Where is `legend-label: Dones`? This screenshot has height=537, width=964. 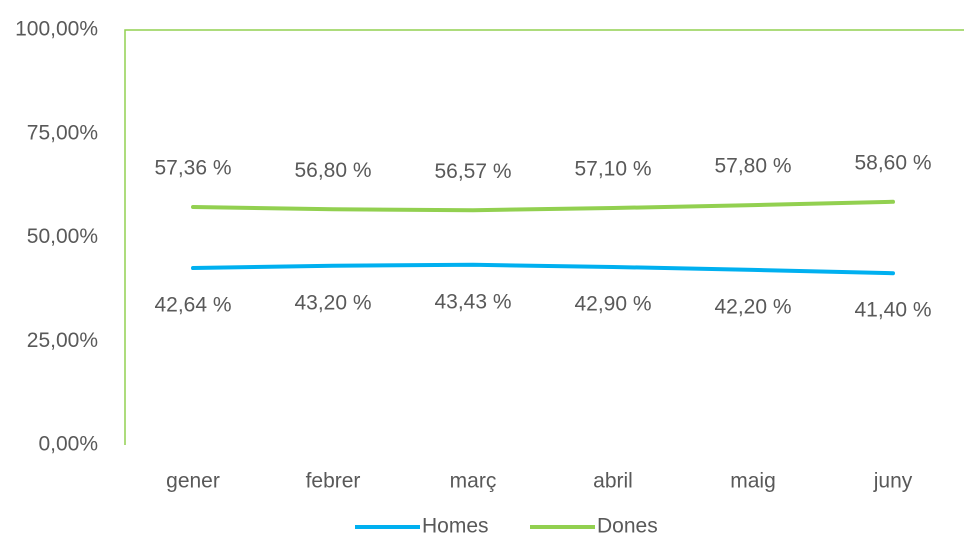 legend-label: Dones is located at coordinates (627, 526).